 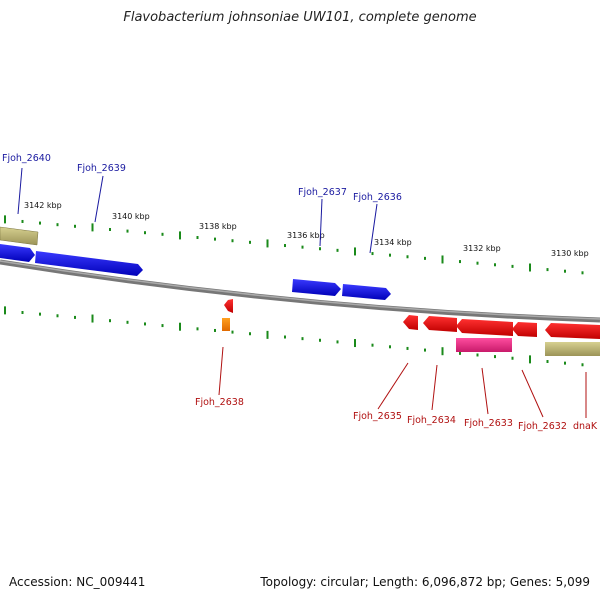 What do you see at coordinates (19, 236) in the screenshot?
I see `feature-khaki-top` at bounding box center [19, 236].